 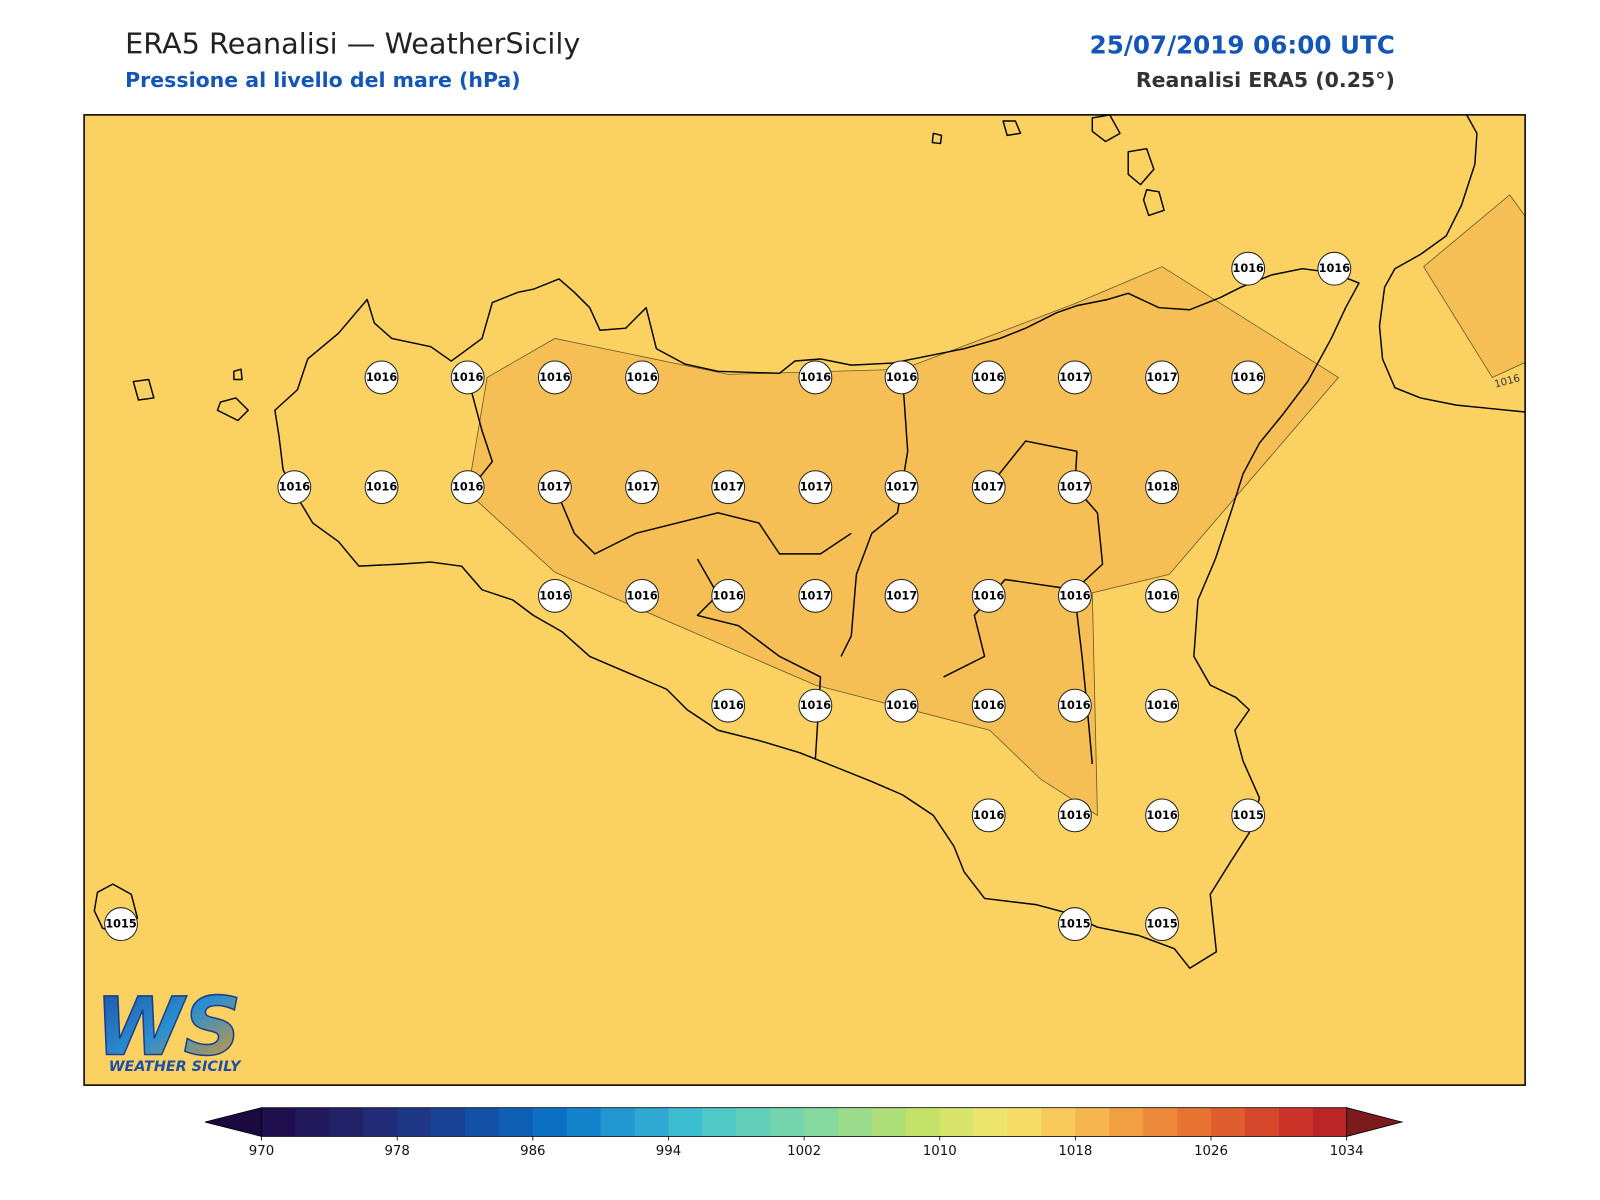 I want to click on colorbar-over, so click(x=1375, y=1122).